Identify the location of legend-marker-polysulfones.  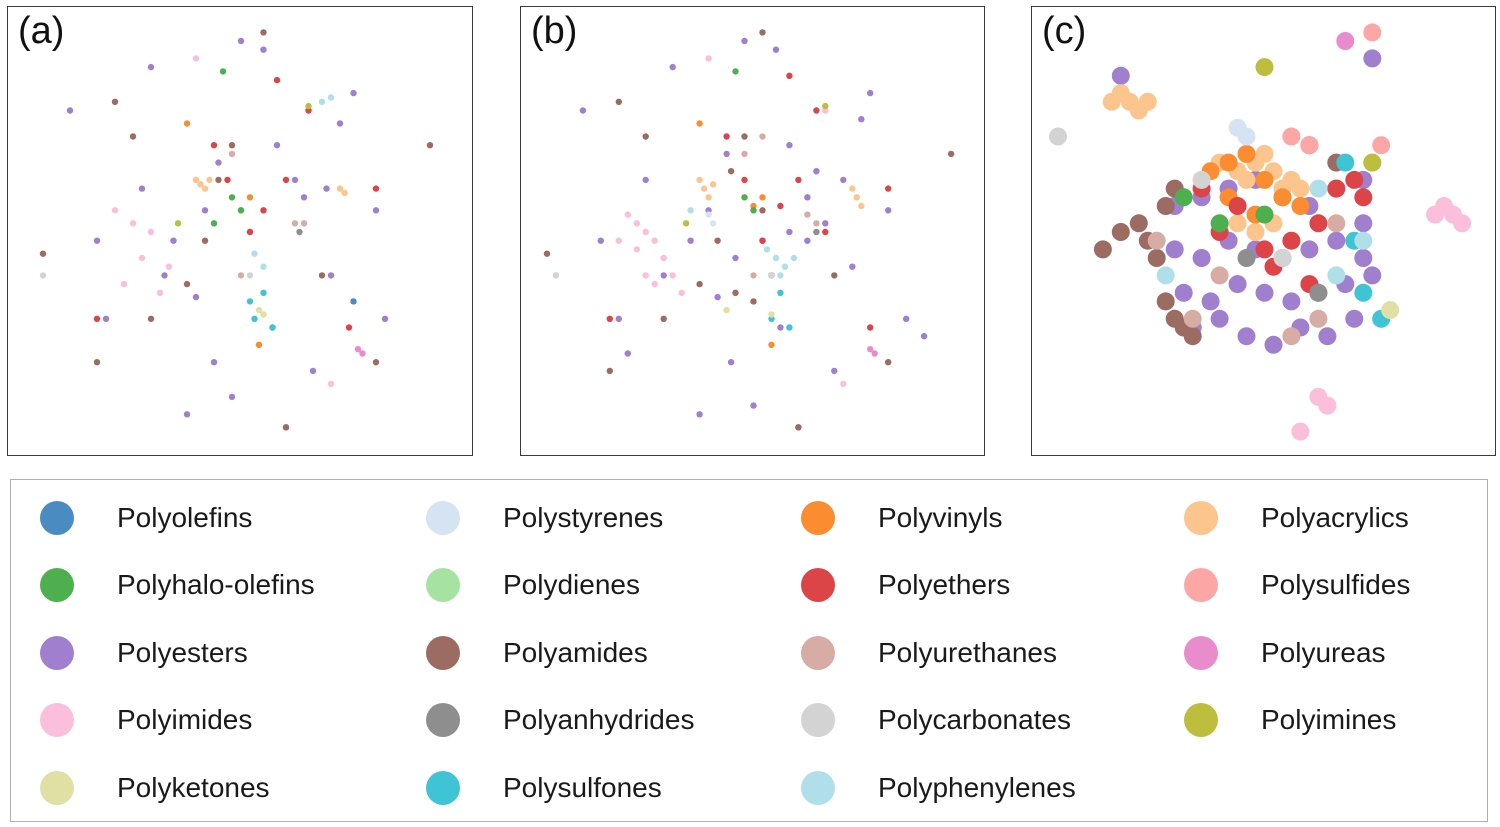
(443, 788).